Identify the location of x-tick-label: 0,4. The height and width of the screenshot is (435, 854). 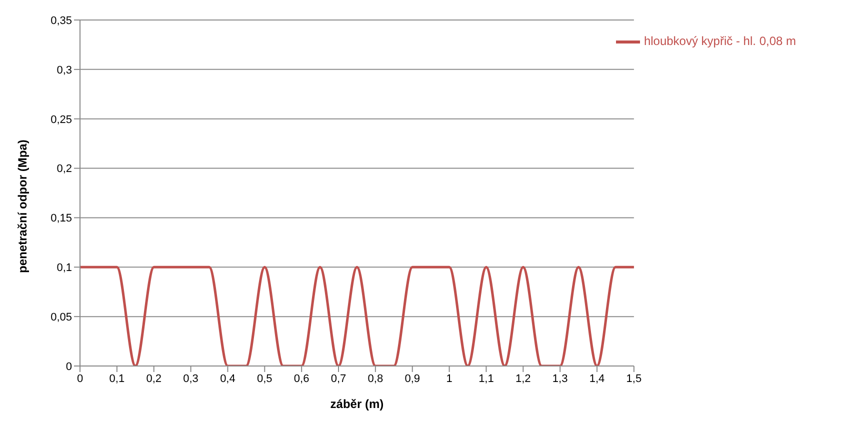
(228, 378).